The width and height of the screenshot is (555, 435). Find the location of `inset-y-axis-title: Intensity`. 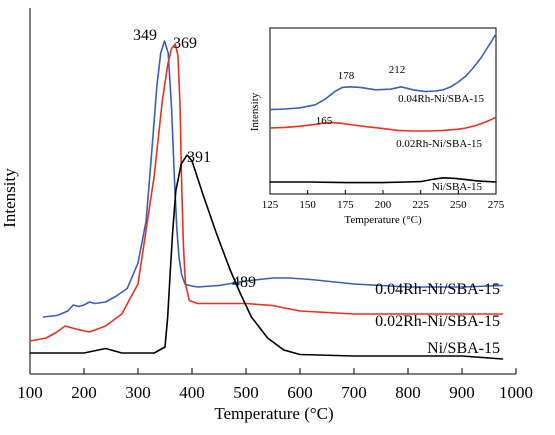

inset-y-axis-title: Intensity is located at coordinates (255, 111).